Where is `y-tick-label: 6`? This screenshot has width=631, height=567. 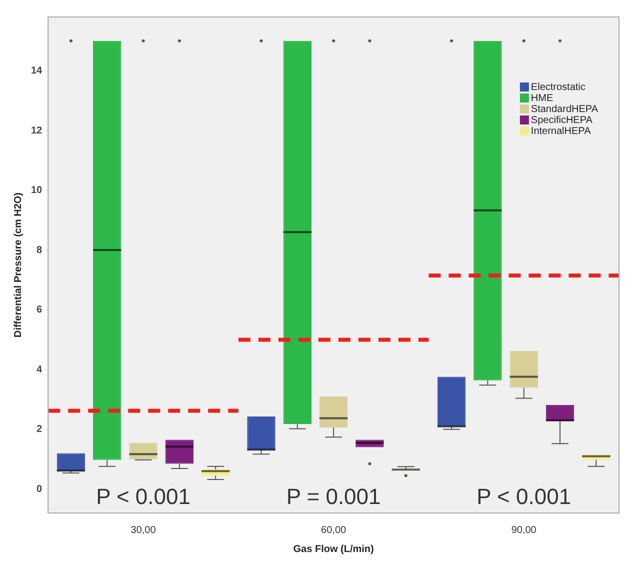 y-tick-label: 6 is located at coordinates (39, 310).